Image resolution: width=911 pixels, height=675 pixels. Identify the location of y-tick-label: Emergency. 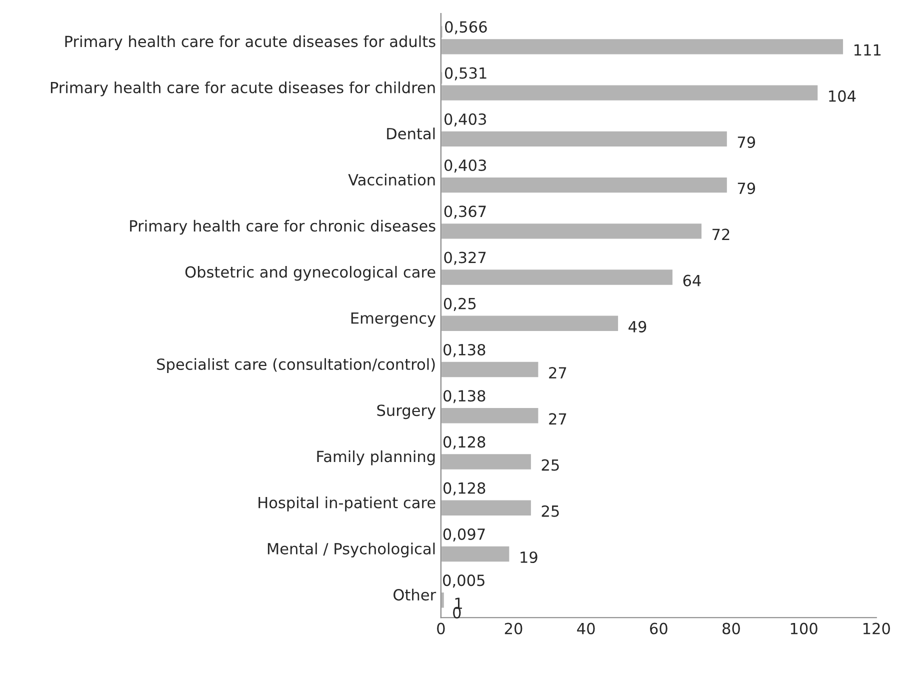
(393, 319).